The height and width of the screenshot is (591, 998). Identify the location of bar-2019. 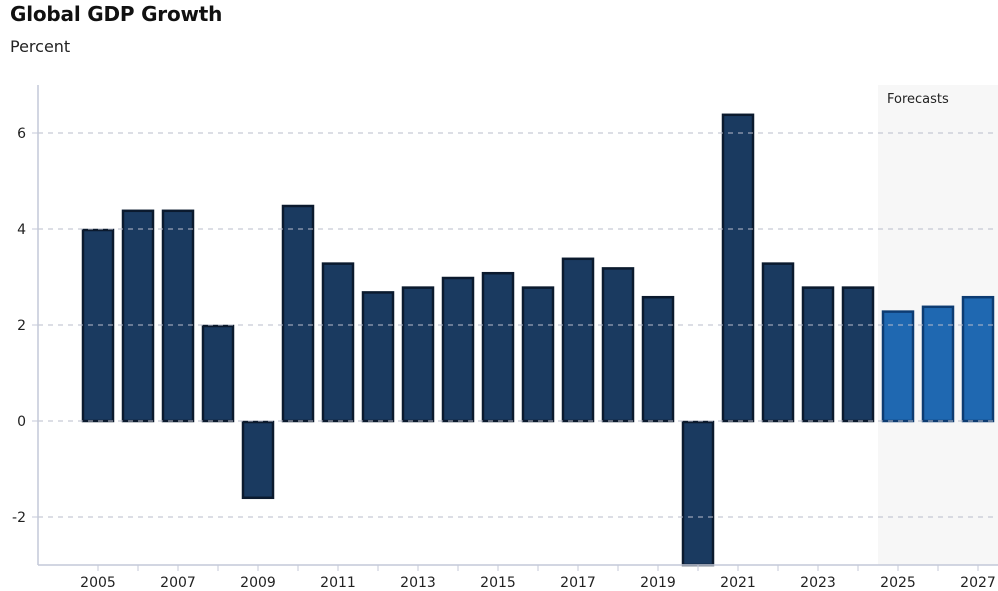
(658, 359).